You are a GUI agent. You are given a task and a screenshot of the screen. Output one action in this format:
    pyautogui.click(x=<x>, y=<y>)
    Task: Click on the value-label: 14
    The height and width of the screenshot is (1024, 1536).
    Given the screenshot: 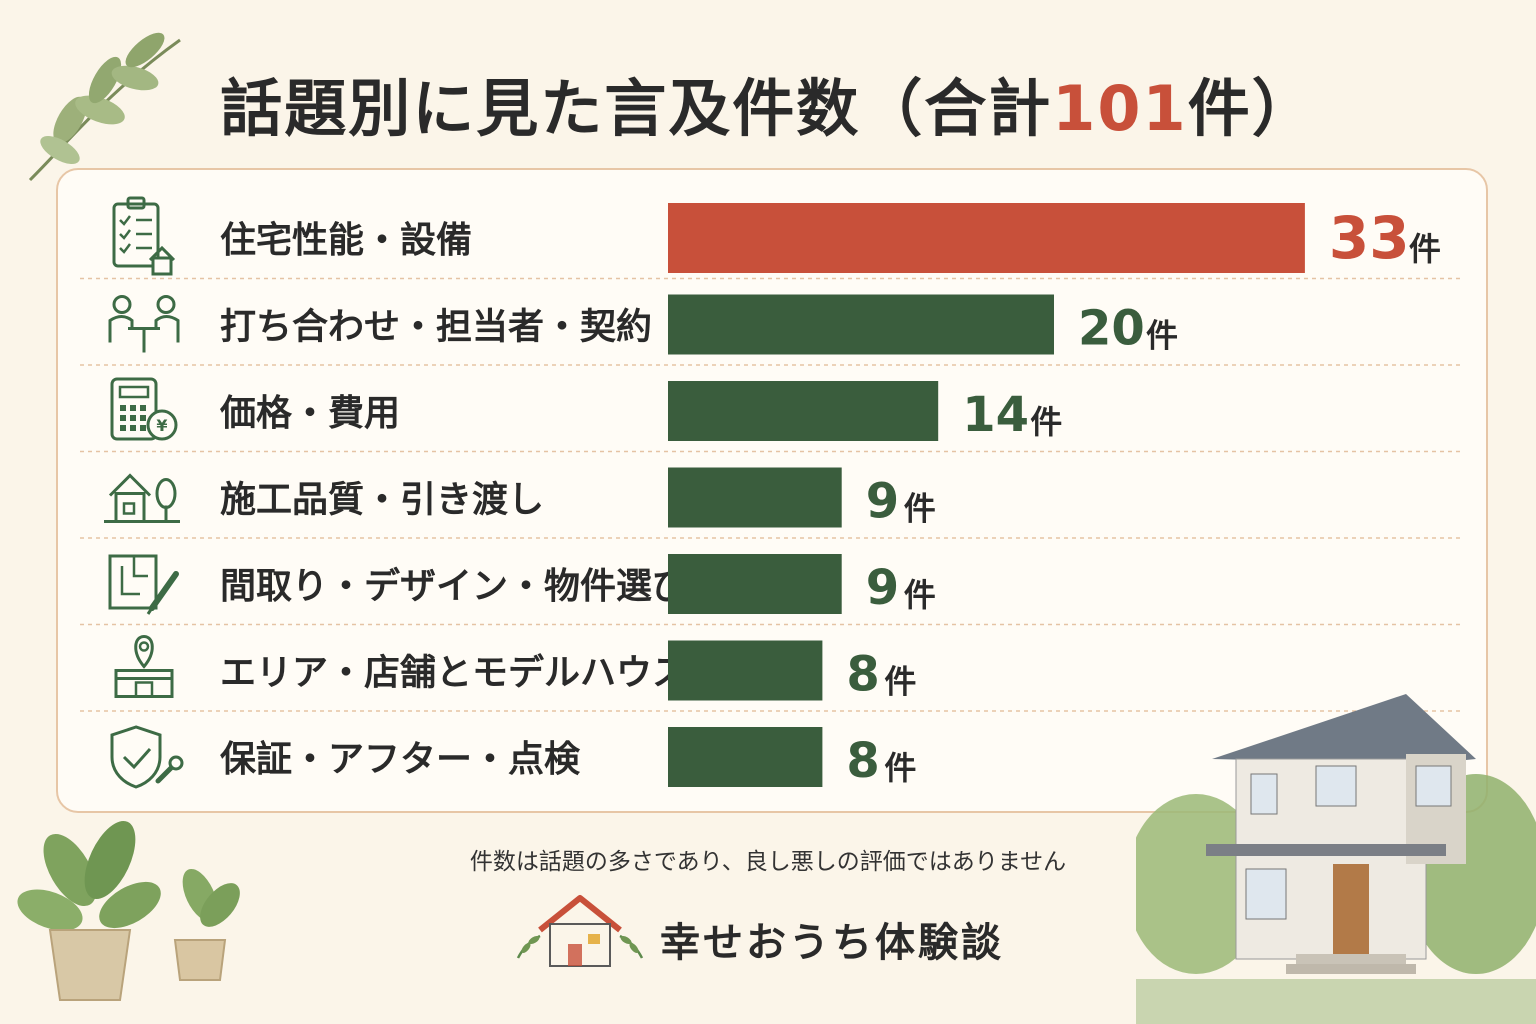 What is the action you would take?
    pyautogui.click(x=995, y=415)
    